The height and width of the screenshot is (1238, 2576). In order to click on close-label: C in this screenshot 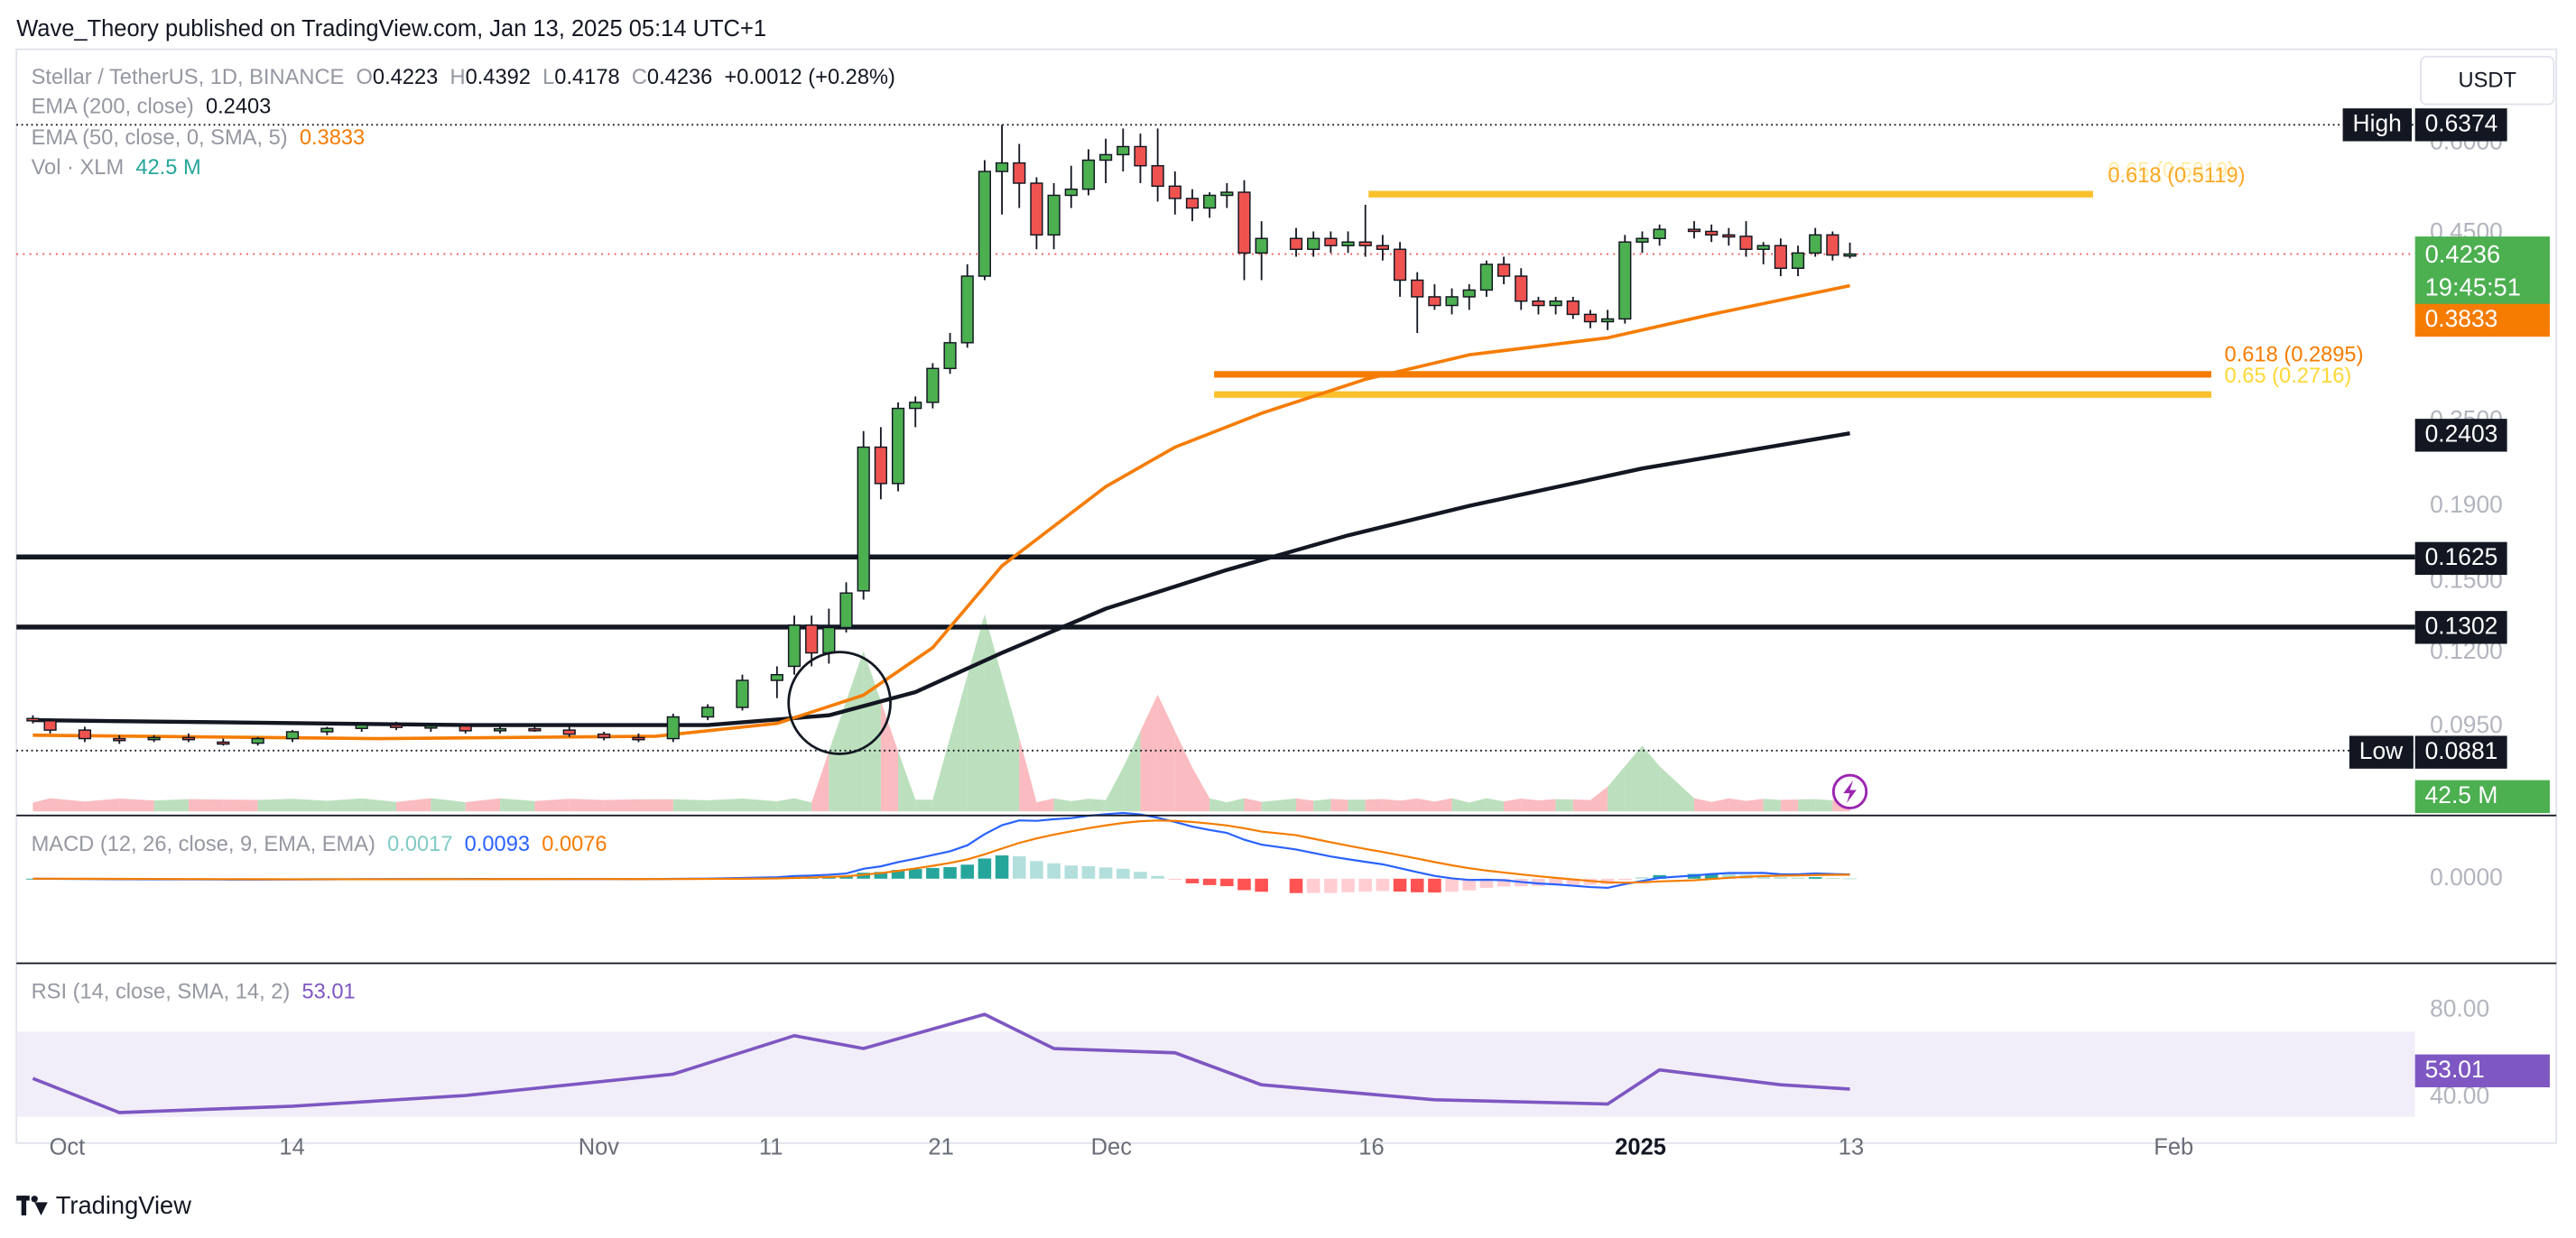, I will do `click(639, 76)`.